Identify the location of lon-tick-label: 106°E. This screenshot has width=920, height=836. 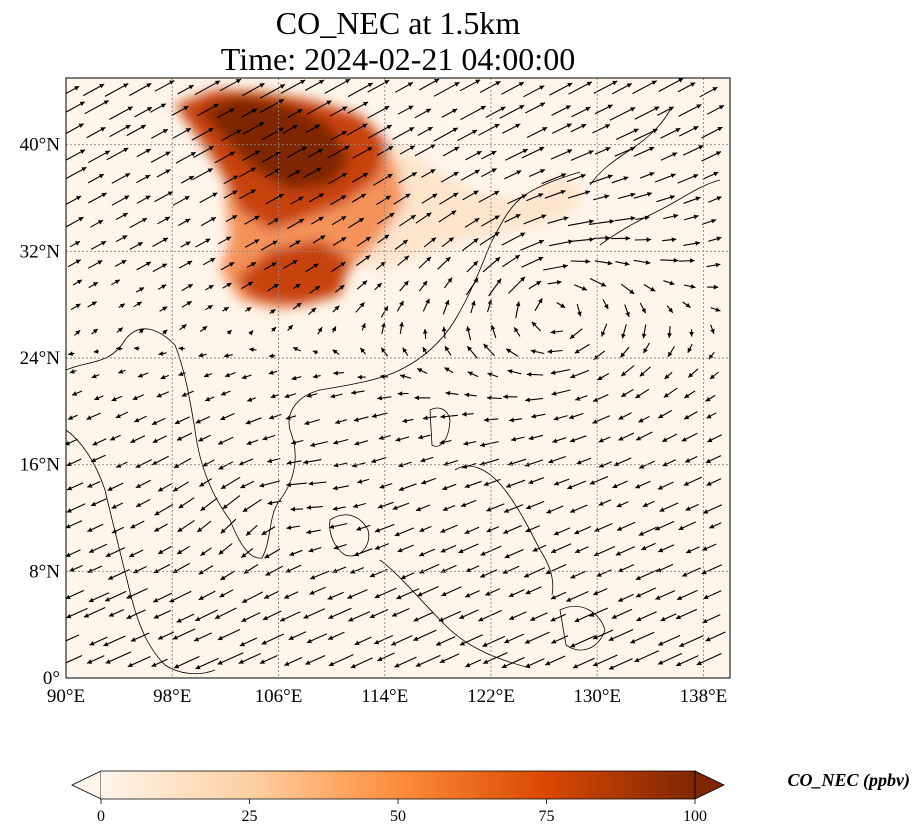
(279, 696).